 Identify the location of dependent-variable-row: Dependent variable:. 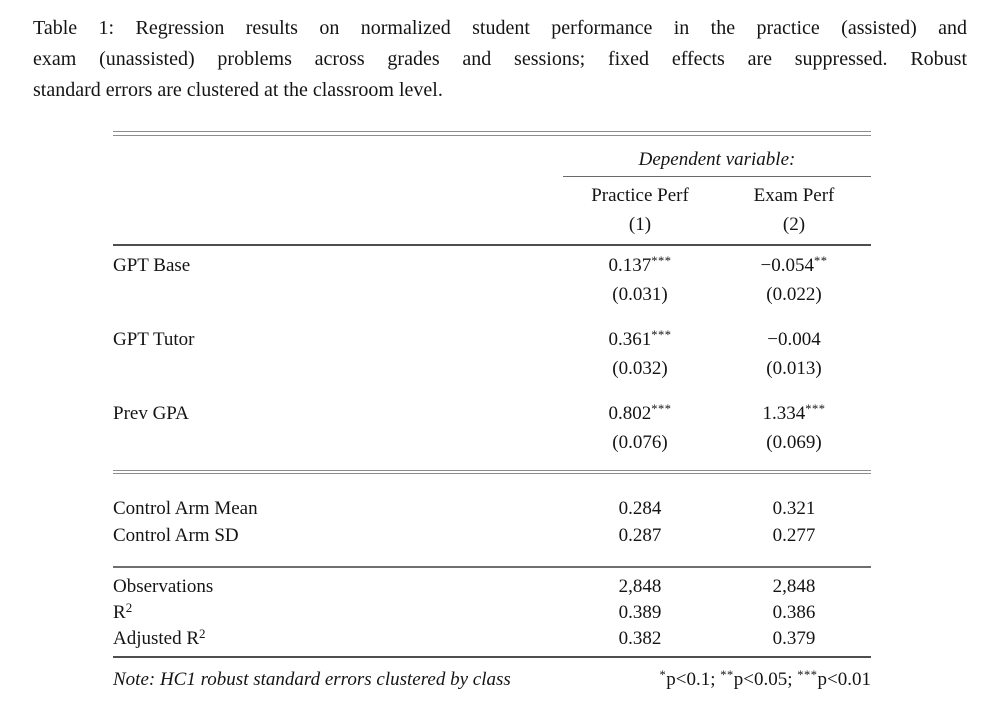
(717, 156).